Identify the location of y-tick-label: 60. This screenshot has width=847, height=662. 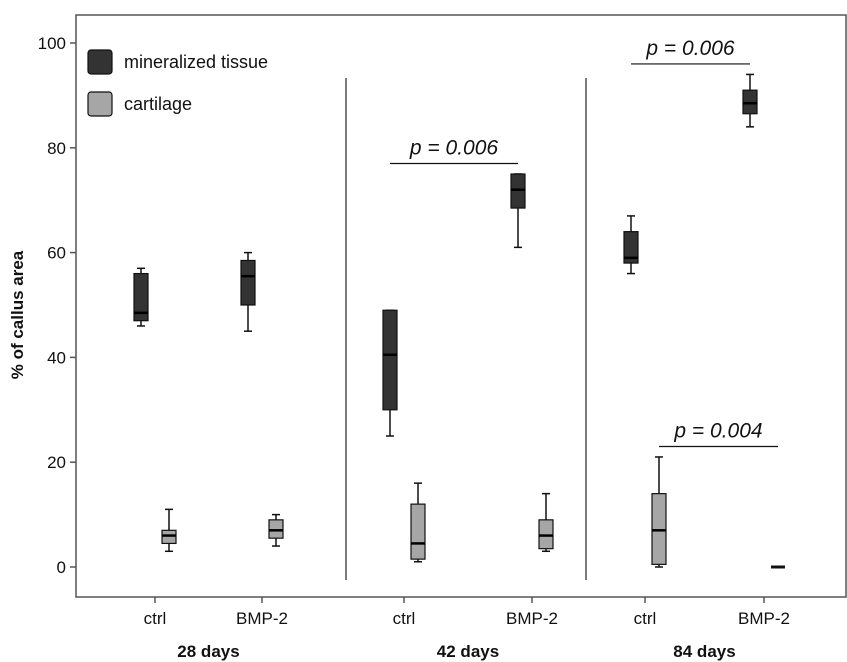
(56, 253).